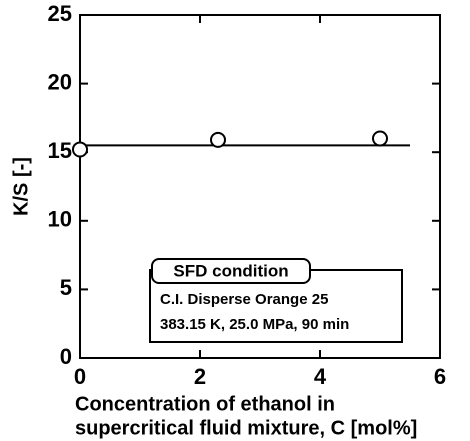  Describe the element at coordinates (60, 219) in the screenshot. I see `y-tick-label: 10` at that location.